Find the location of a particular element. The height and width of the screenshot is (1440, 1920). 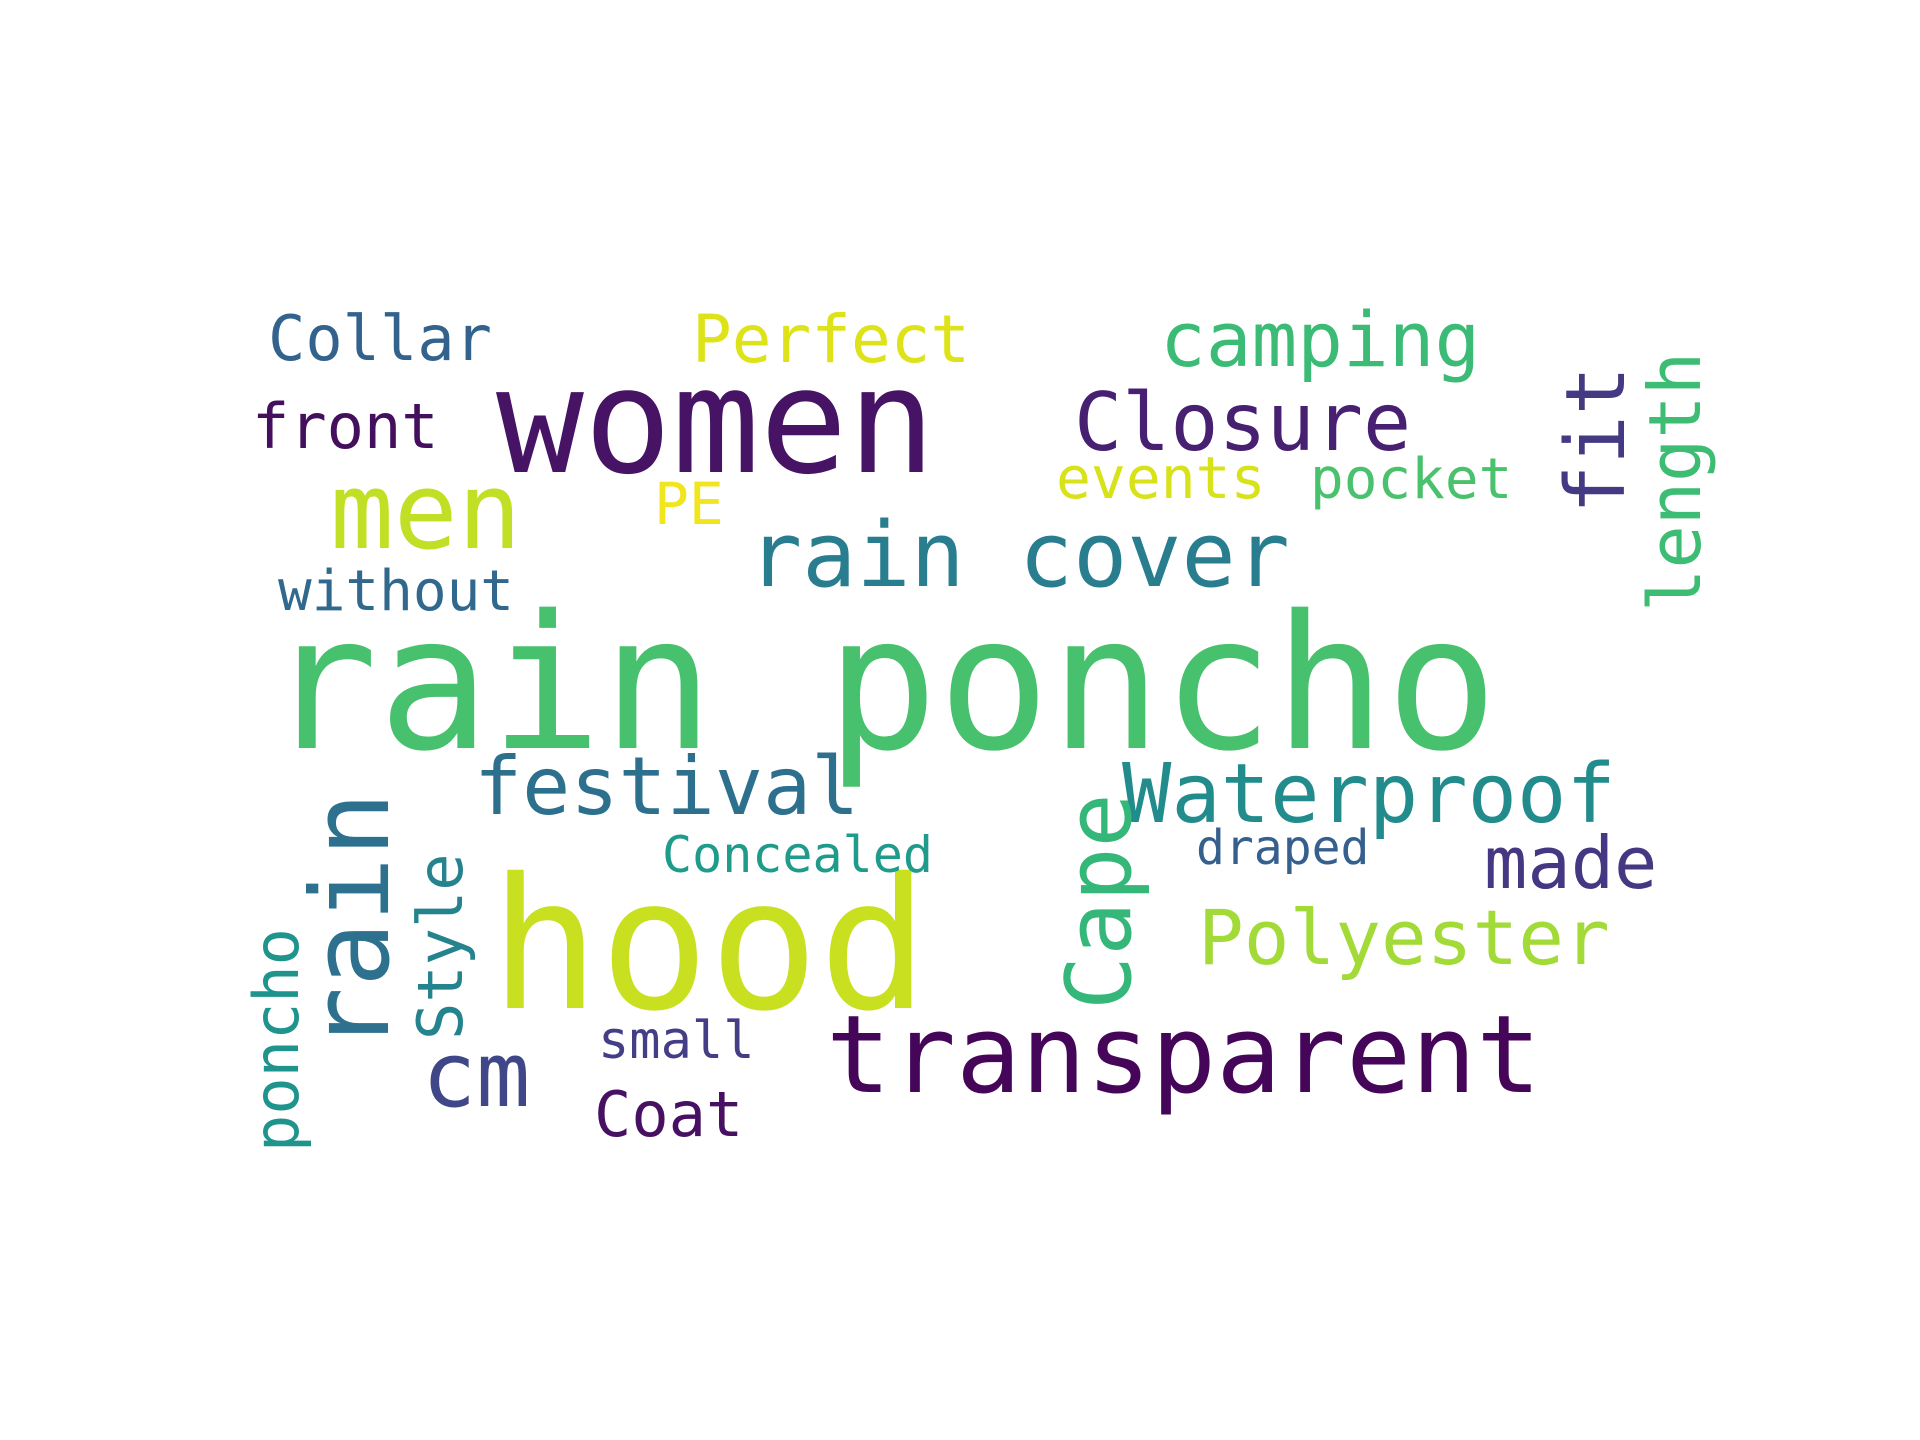

word-waterproof: Waterproof is located at coordinates (1369, 794).